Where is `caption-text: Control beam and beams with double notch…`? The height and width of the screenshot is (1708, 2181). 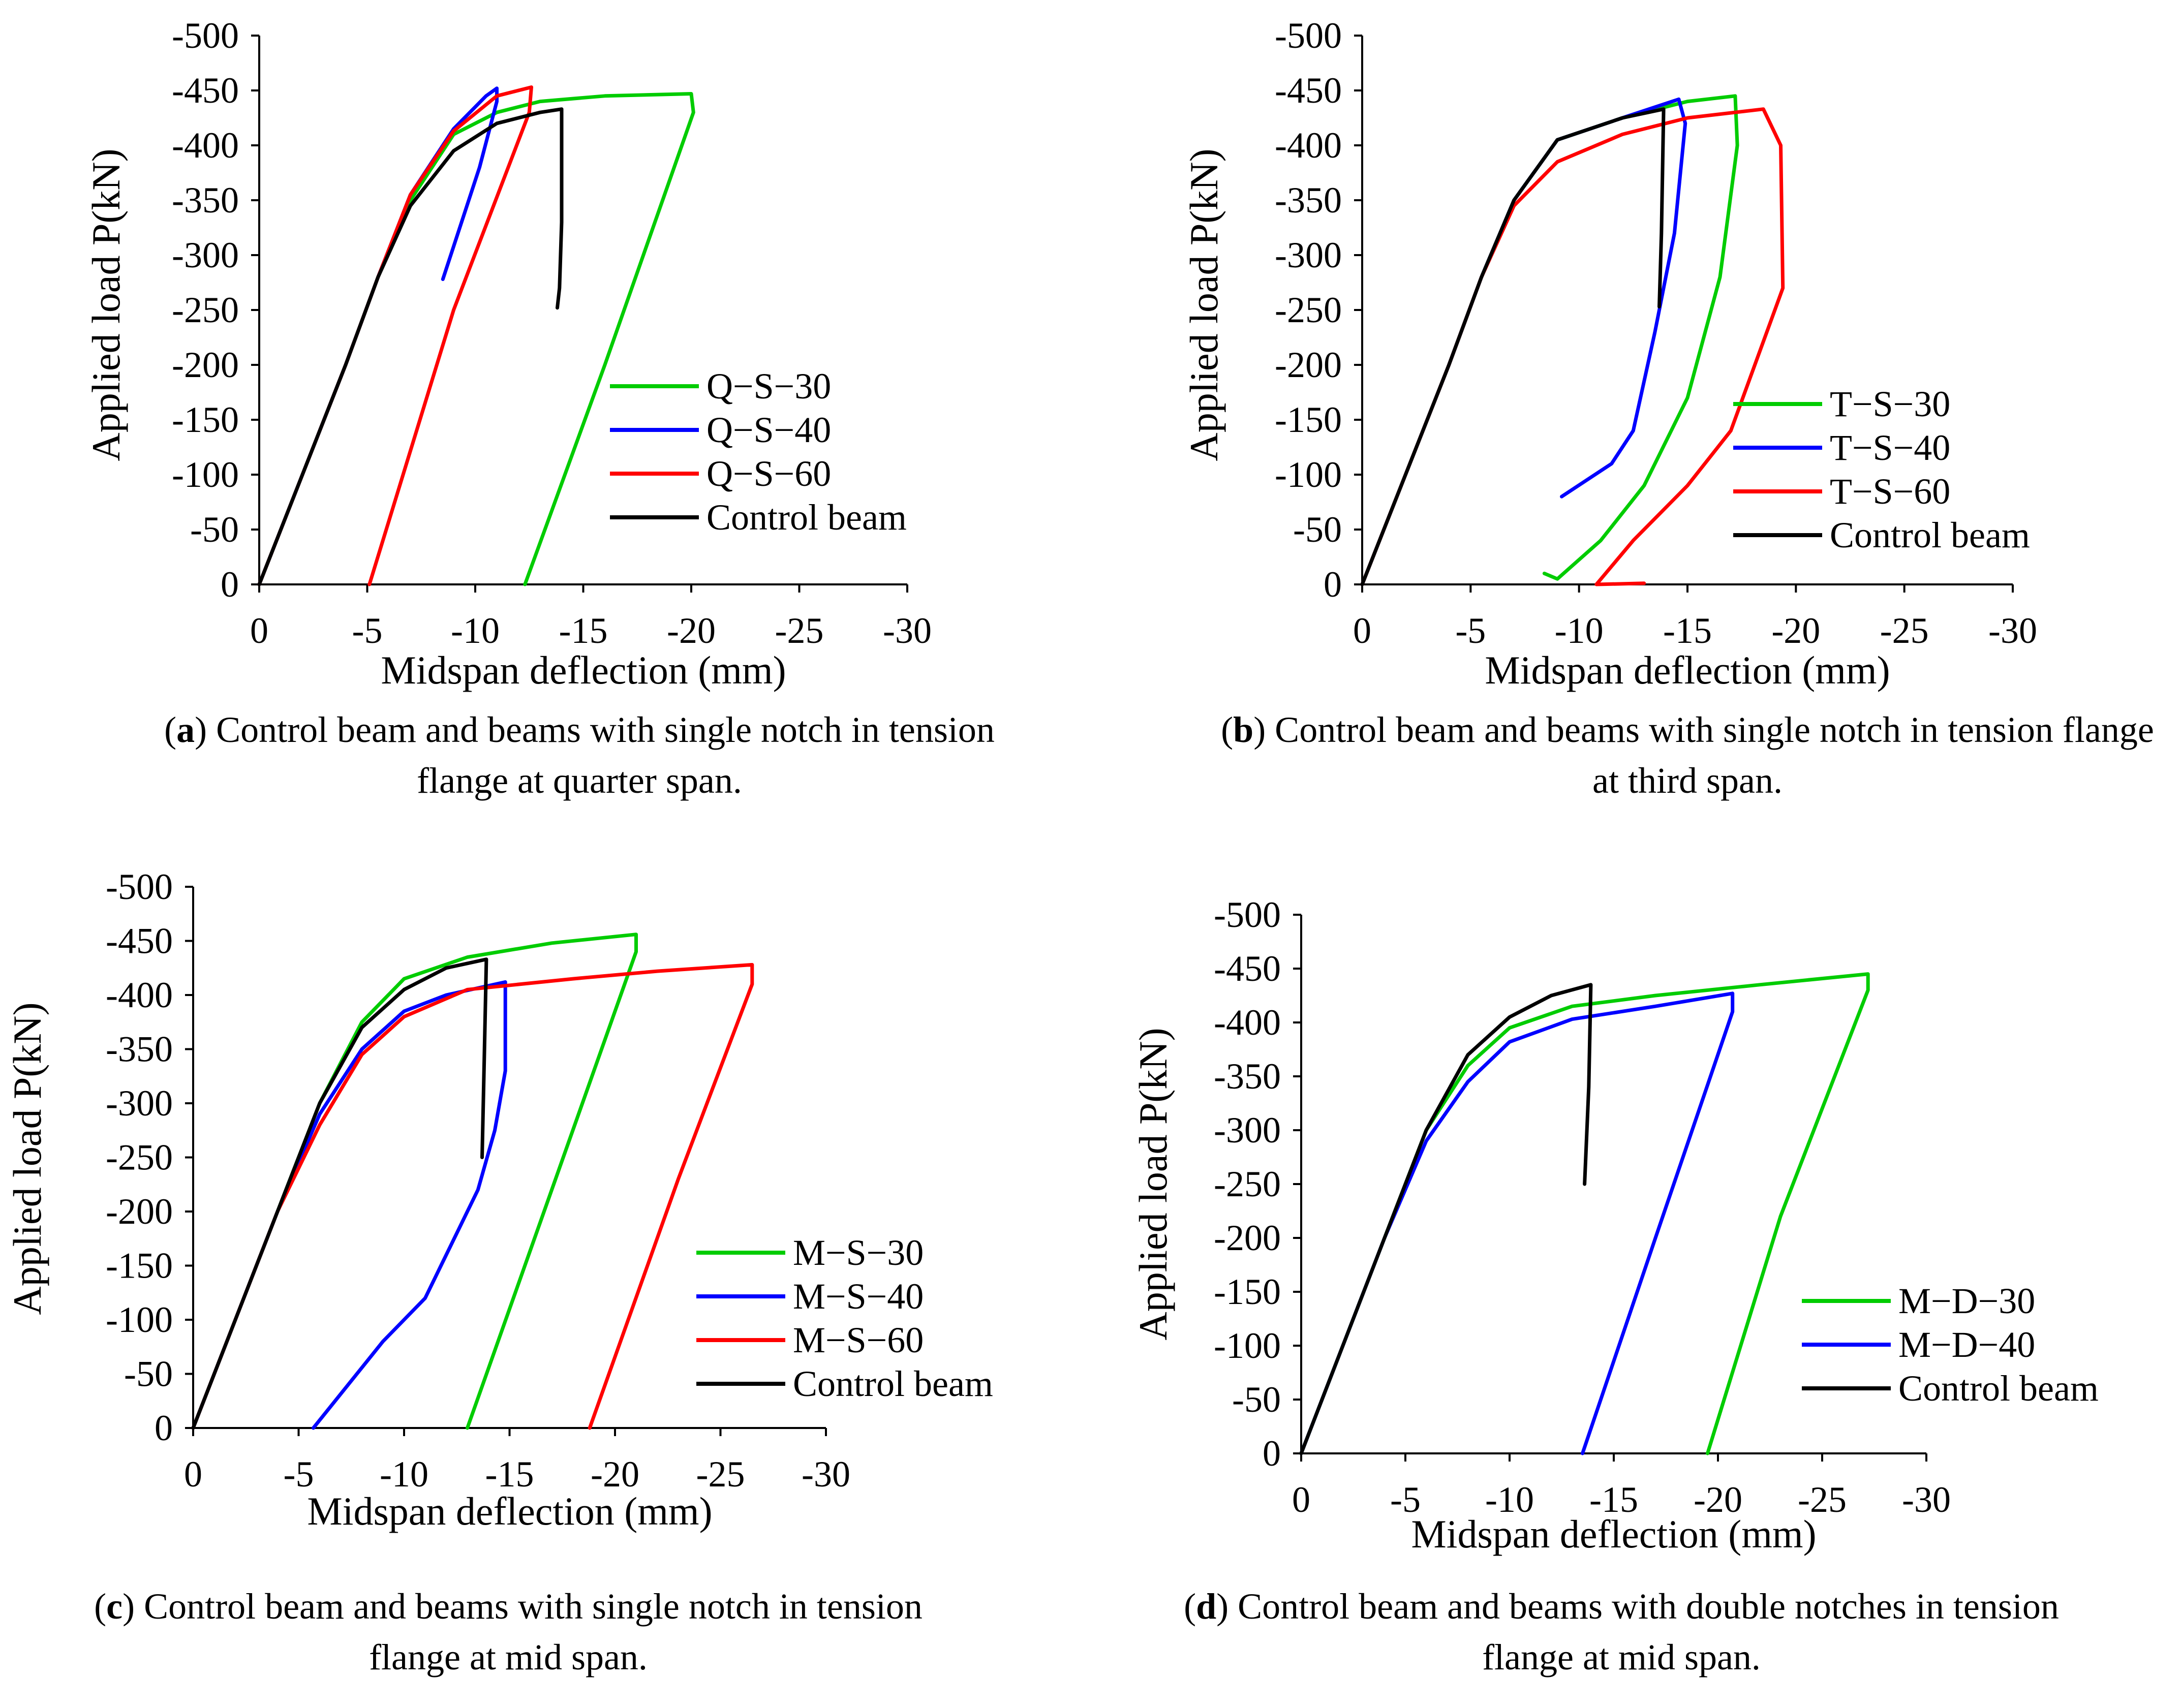 caption-text: Control beam and beams with double notch… is located at coordinates (1643, 1606).